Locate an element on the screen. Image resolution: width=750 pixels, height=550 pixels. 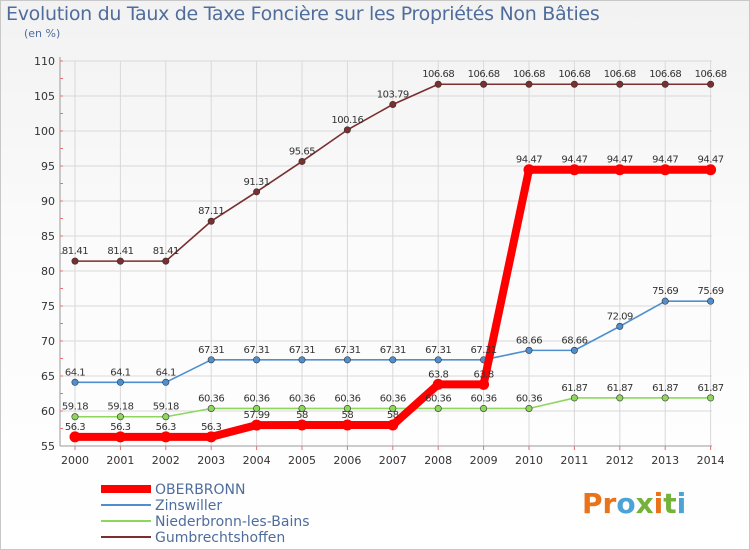
legend-label: OBERBRONN is located at coordinates (200, 490).